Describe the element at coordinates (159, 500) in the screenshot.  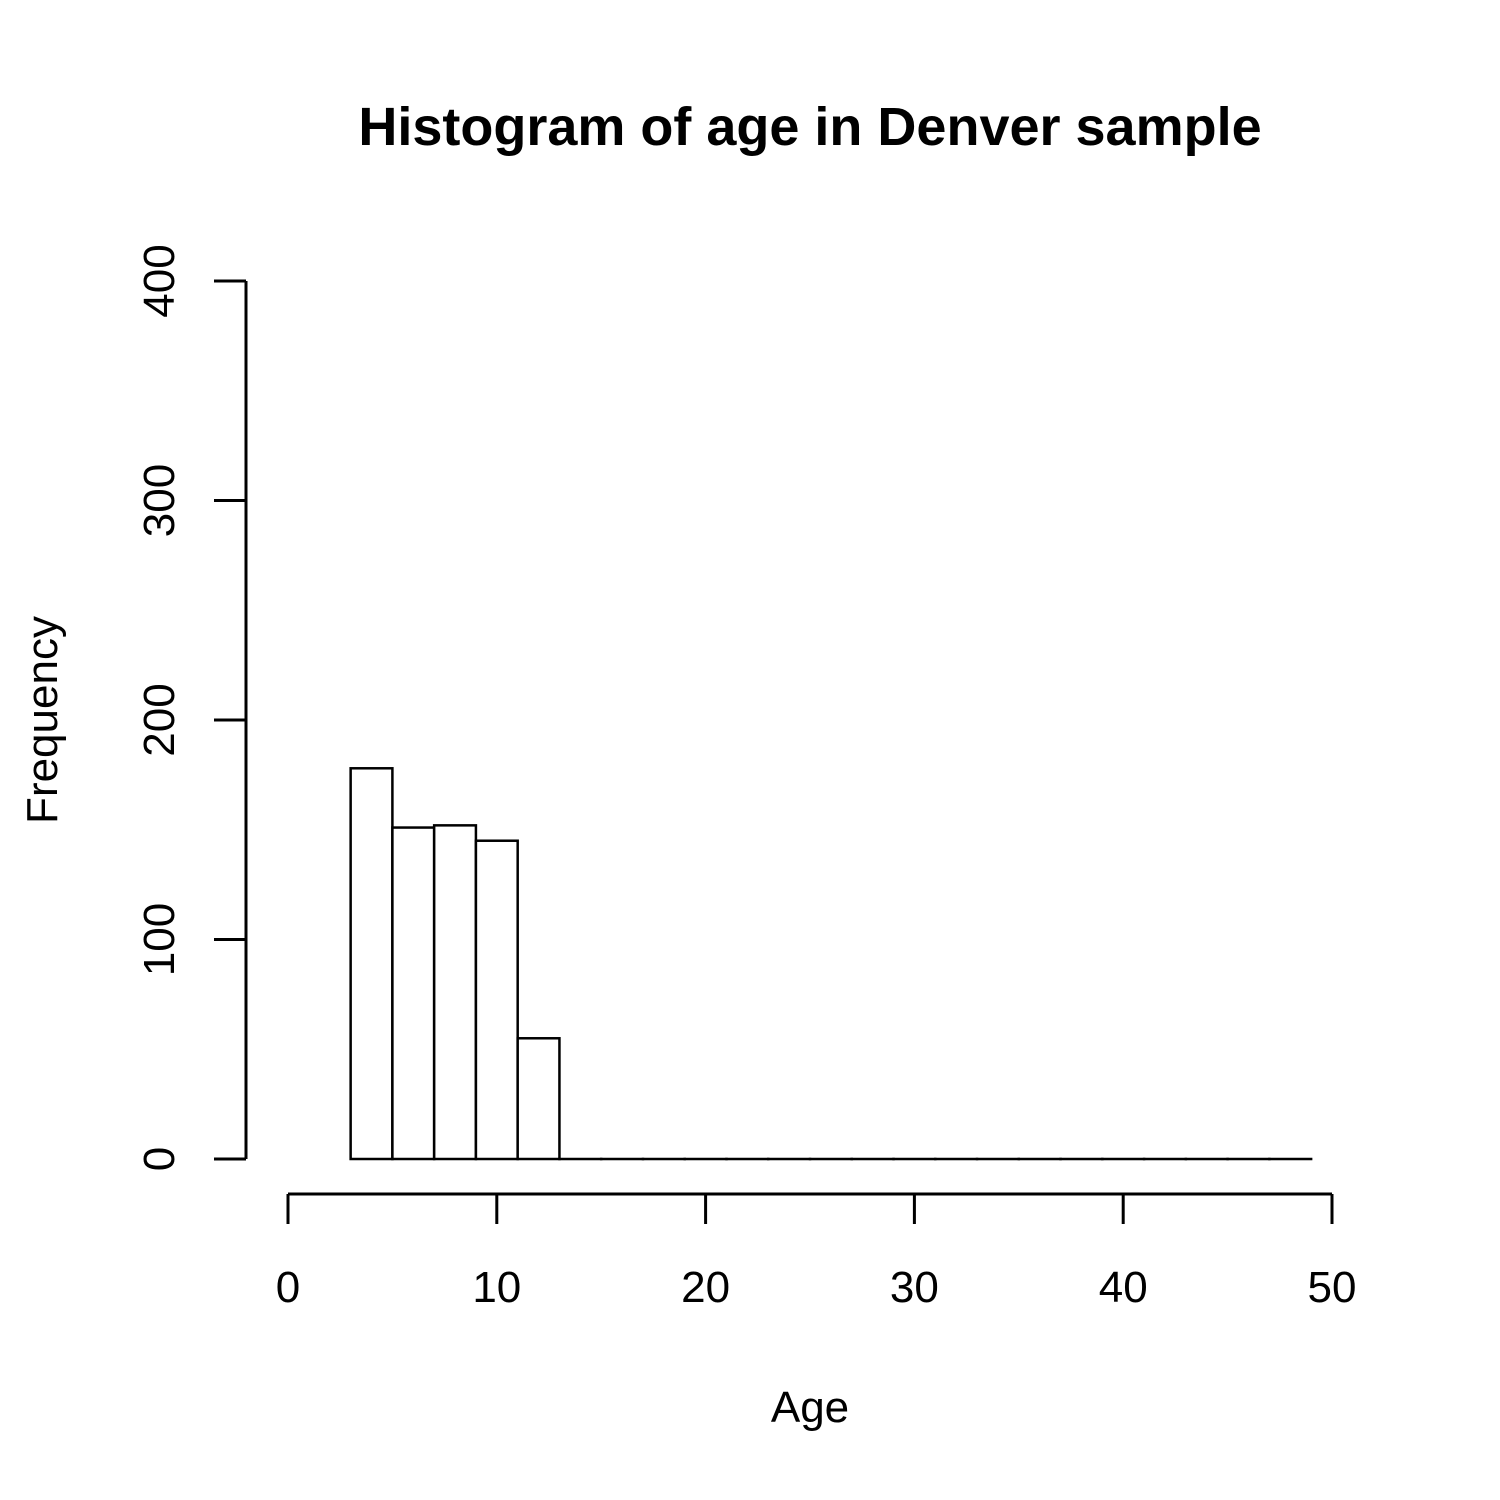
I see `y-tick-label: 300` at that location.